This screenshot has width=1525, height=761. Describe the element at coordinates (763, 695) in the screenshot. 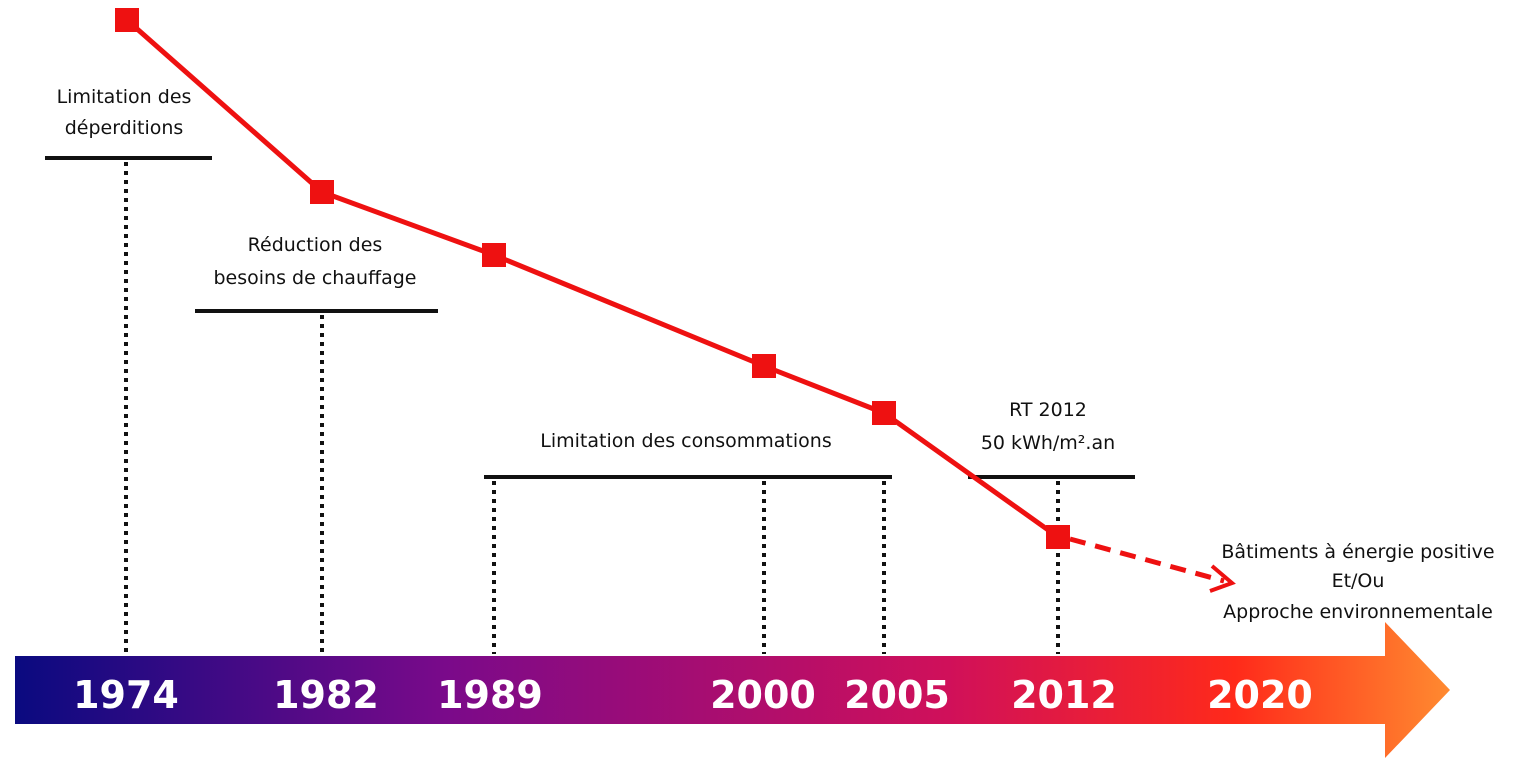

I see `year-label-2000: 2000` at that location.